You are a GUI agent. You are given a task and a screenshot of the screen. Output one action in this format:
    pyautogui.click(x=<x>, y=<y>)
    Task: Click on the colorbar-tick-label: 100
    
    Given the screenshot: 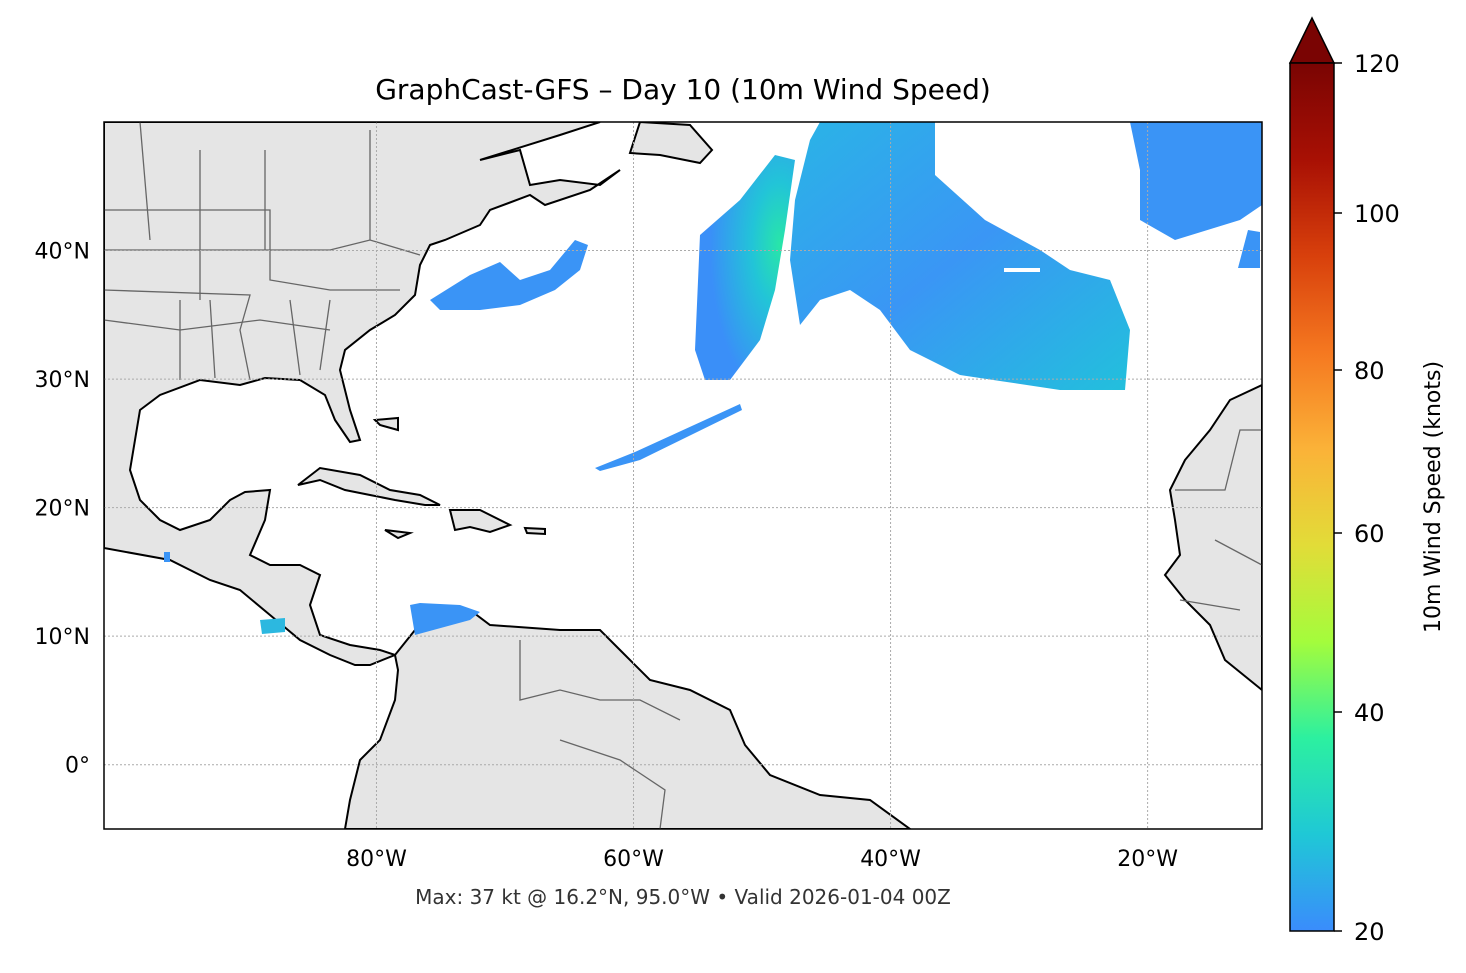 What is the action you would take?
    pyautogui.click(x=1377, y=214)
    